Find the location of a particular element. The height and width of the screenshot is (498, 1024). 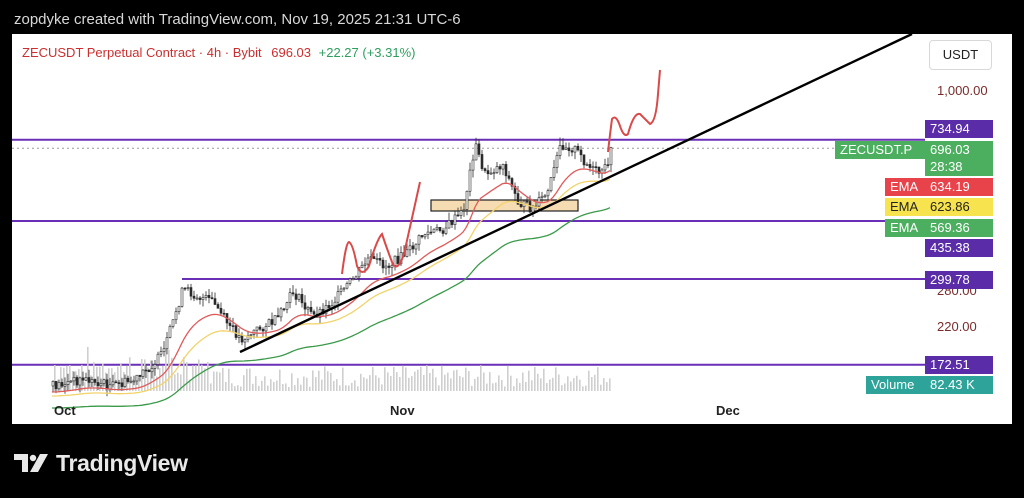

currency-unit-button: USDT is located at coordinates (960, 55).